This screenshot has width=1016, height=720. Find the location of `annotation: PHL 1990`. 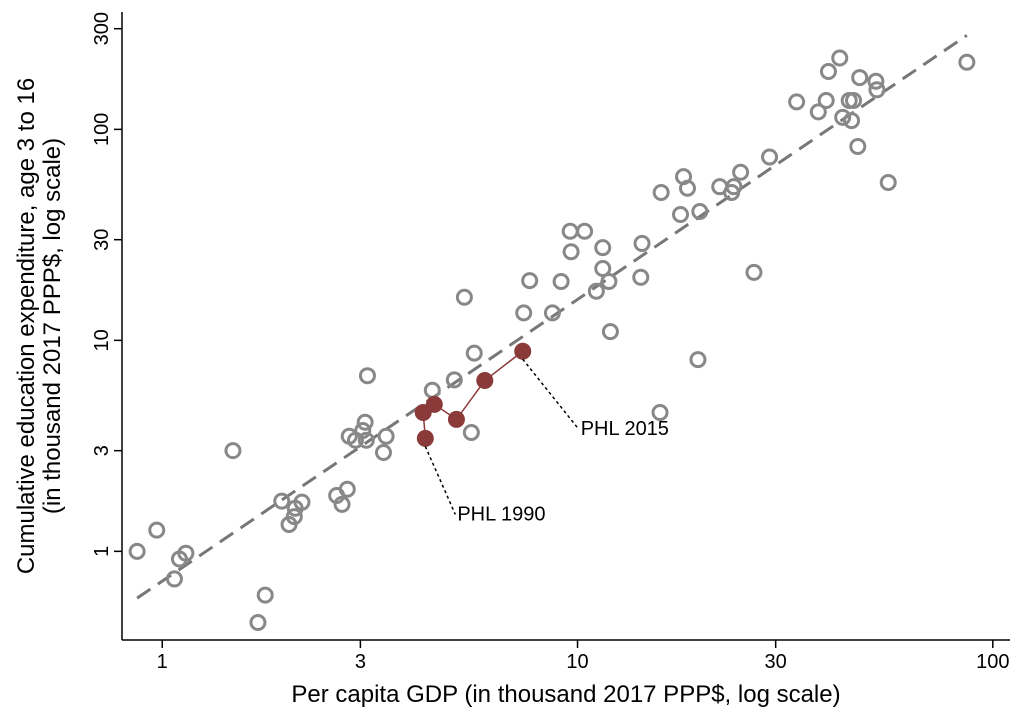

annotation: PHL 1990 is located at coordinates (501, 514).